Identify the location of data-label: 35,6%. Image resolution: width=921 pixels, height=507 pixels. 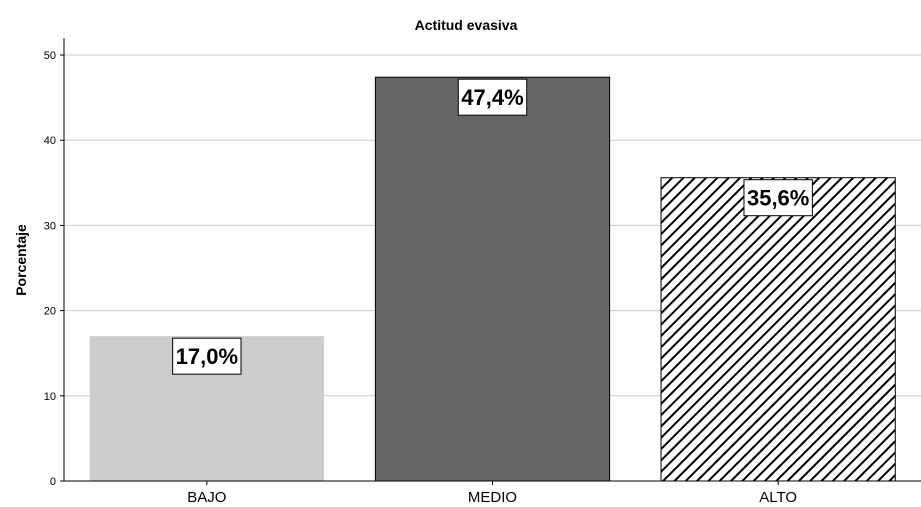
(778, 198).